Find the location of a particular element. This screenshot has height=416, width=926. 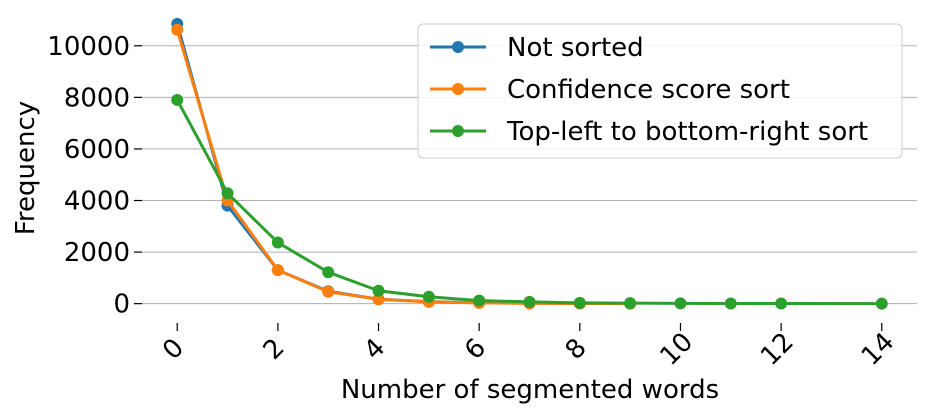

legend-item: Confidence score sort is located at coordinates (610, 90).